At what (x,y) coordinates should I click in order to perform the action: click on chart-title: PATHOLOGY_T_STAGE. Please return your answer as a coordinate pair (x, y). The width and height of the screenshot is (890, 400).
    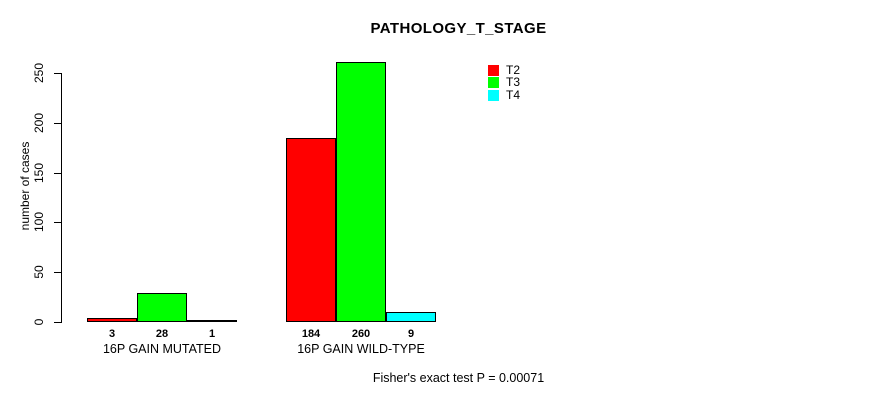
    Looking at the image, I should click on (458, 28).